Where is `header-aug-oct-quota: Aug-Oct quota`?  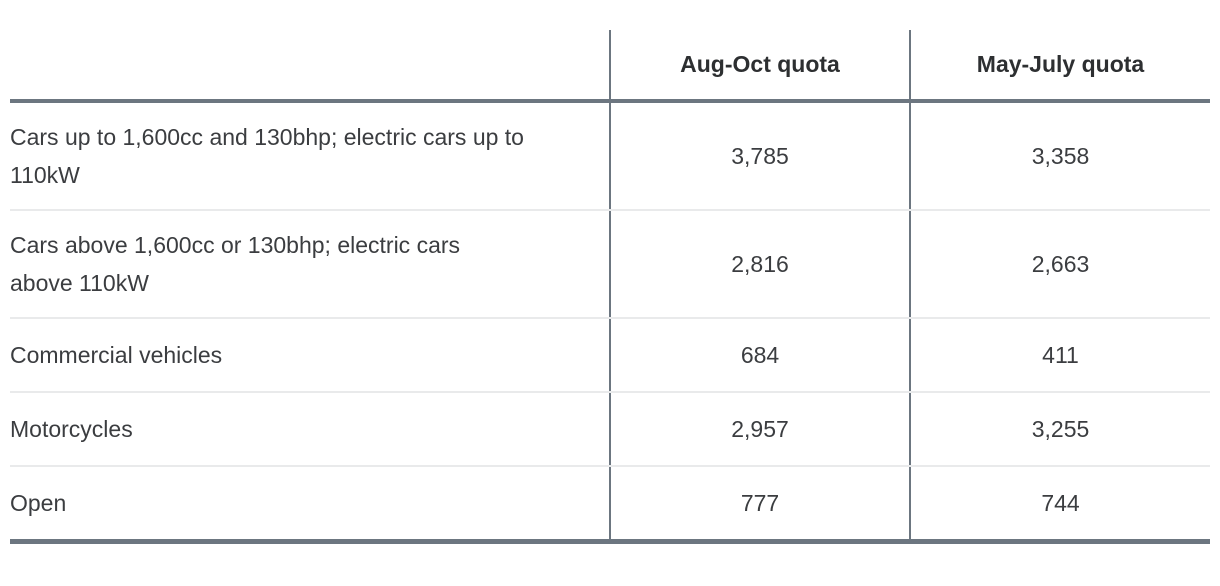 header-aug-oct-quota: Aug-Oct quota is located at coordinates (759, 66).